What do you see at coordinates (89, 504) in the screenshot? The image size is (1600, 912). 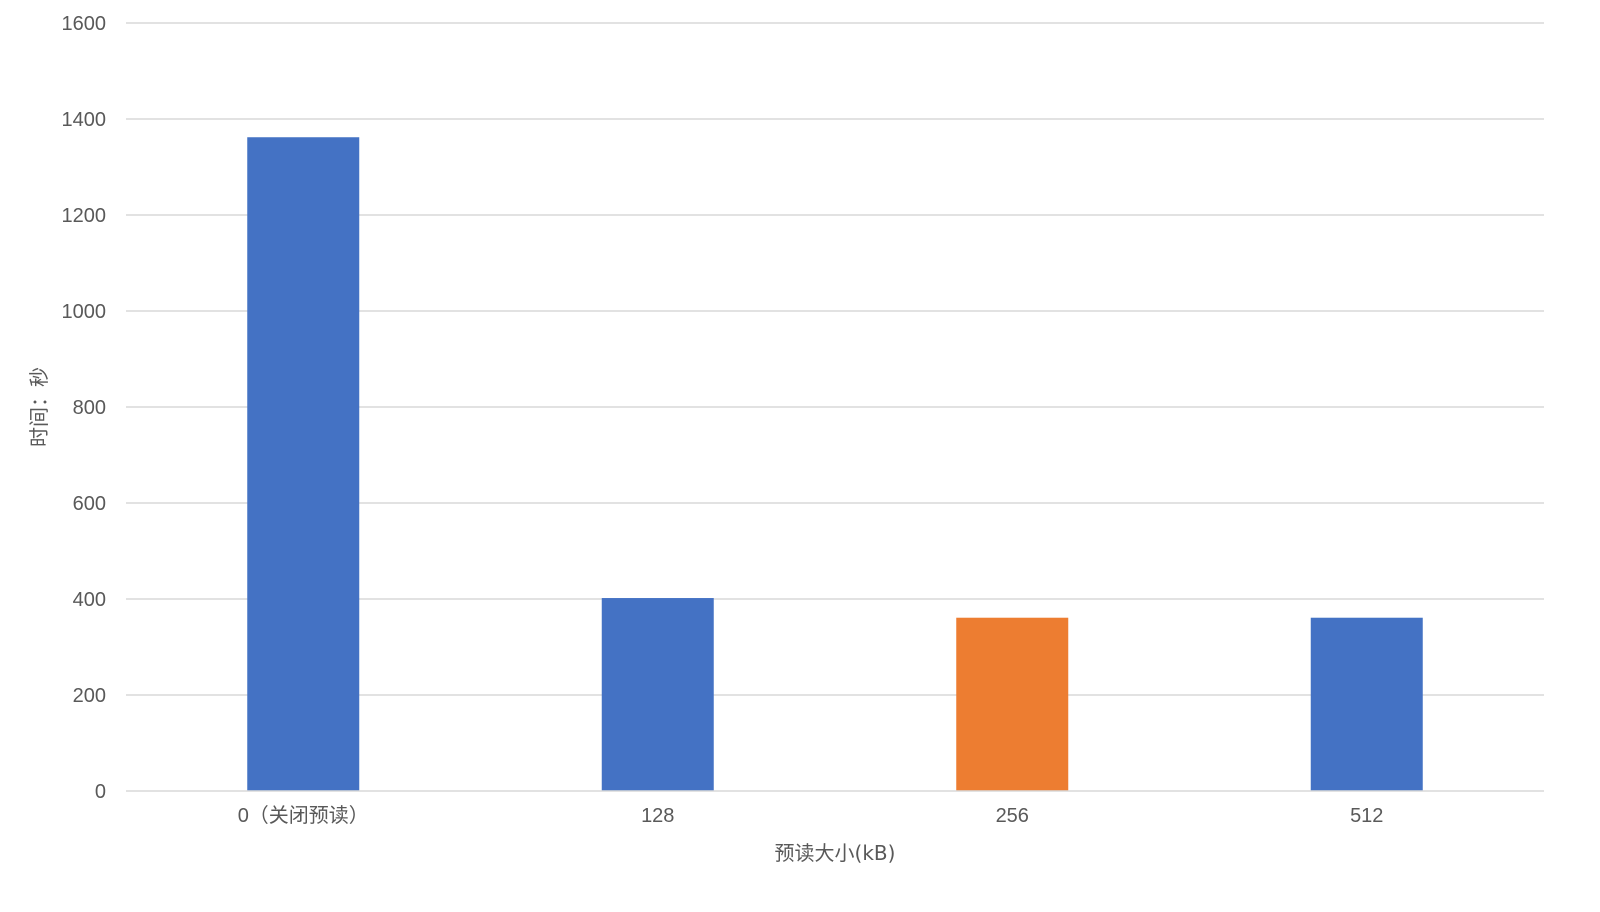 I see `y-tick-label: 600` at bounding box center [89, 504].